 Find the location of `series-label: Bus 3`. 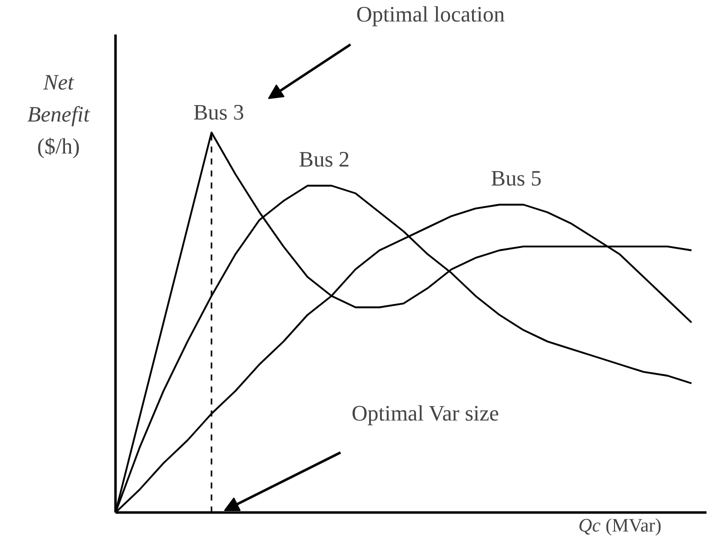

series-label: Bus 3 is located at coordinates (218, 112).